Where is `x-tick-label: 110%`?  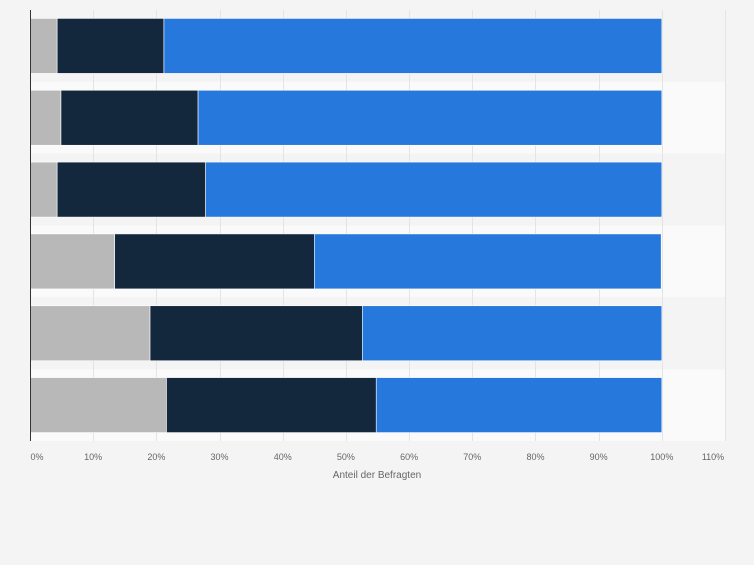
x-tick-label: 110% is located at coordinates (713, 457).